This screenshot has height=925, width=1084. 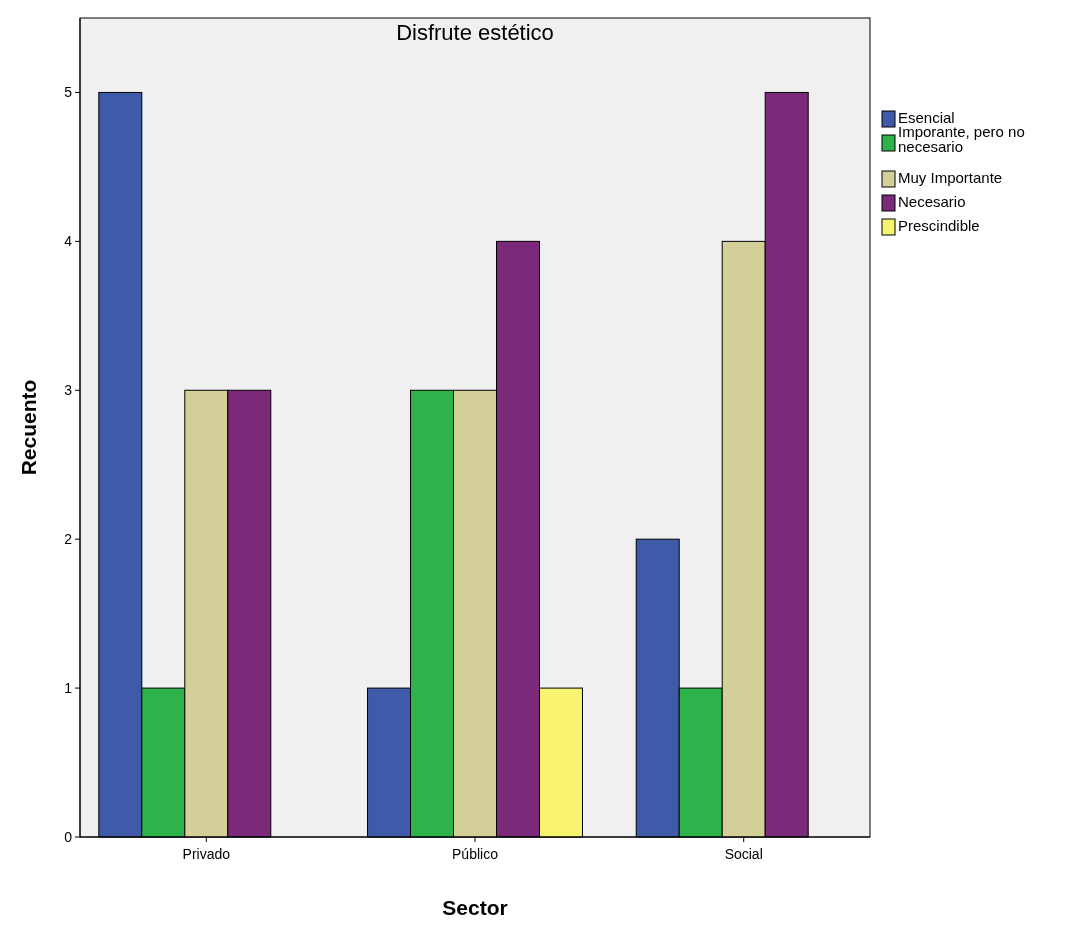 I want to click on legend-label: Prescindible, so click(x=939, y=226).